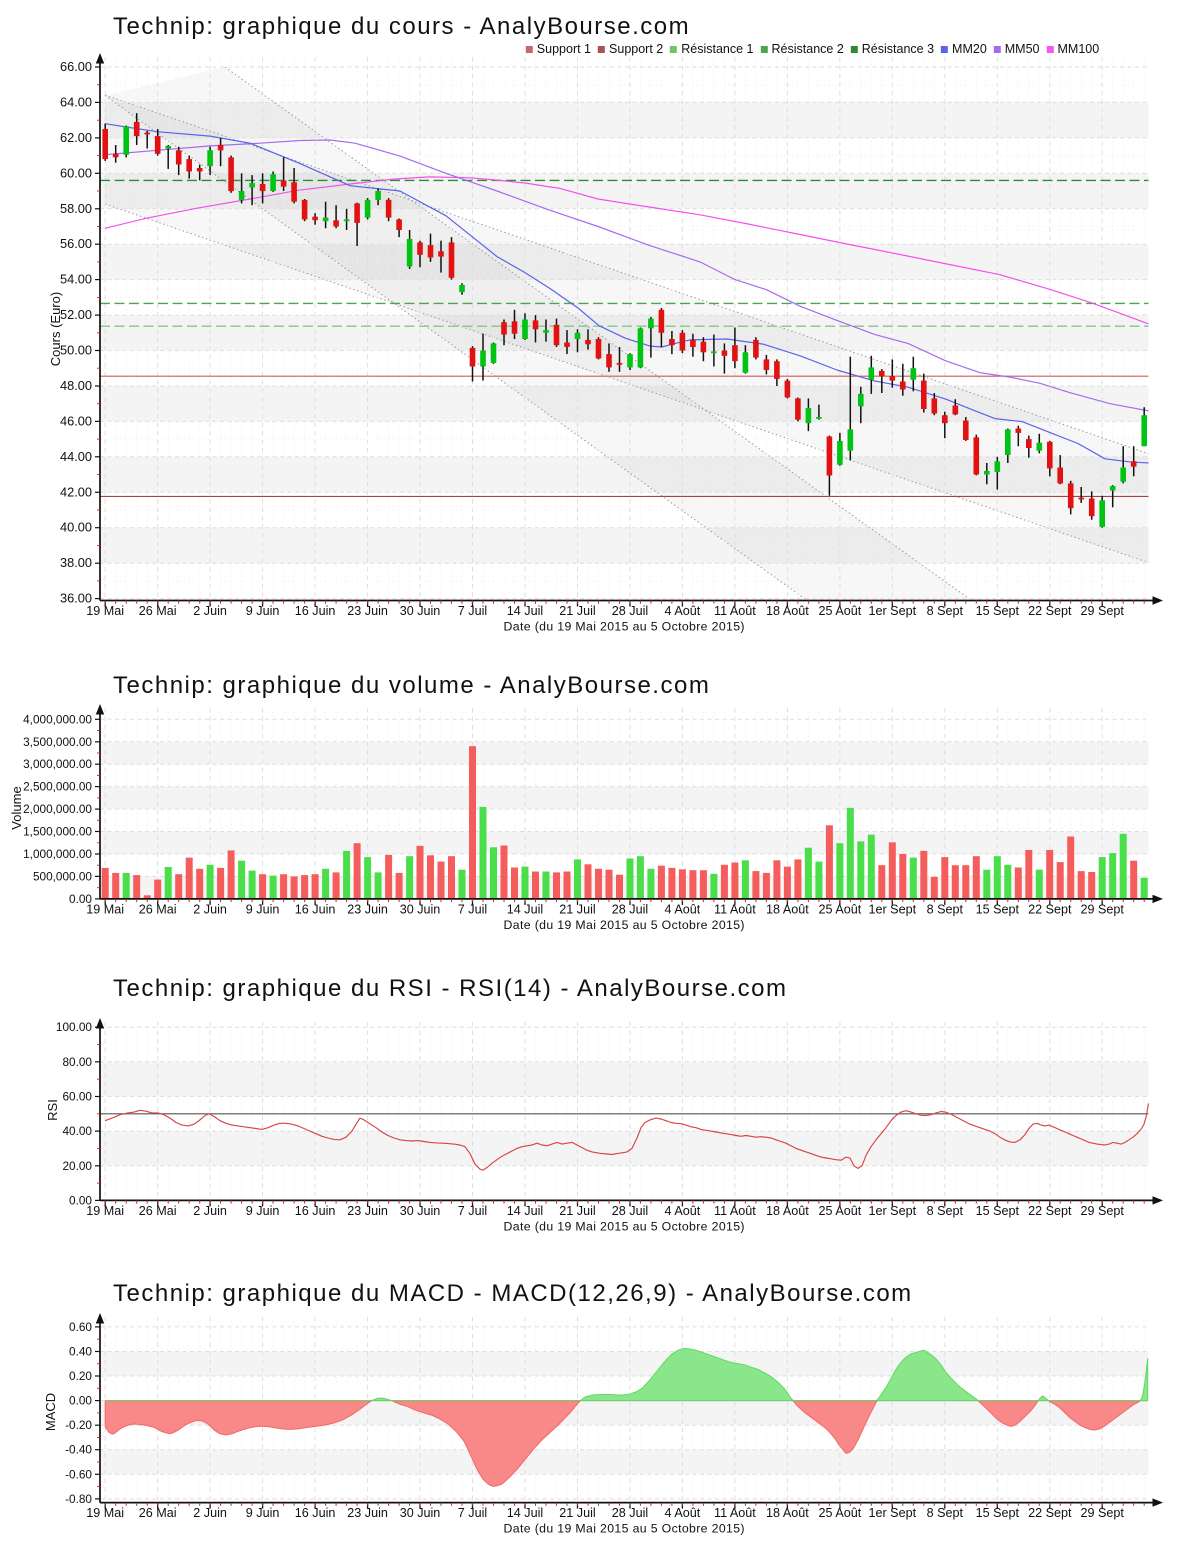 This screenshot has width=1200, height=1555. I want to click on svg-text: 44.00, so click(76, 456).